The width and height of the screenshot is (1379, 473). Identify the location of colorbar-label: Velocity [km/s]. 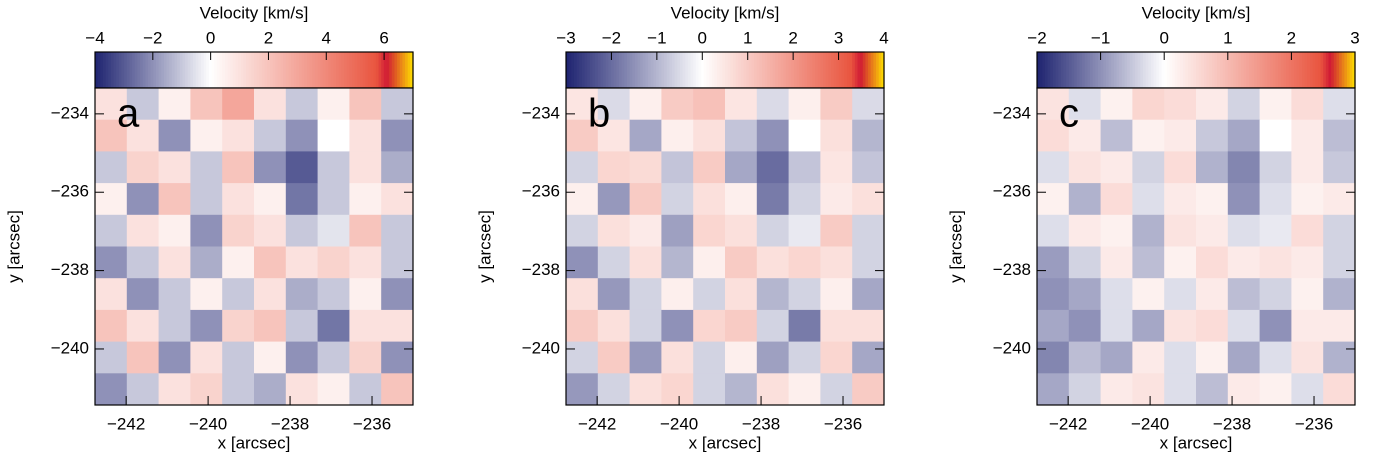
(254, 12).